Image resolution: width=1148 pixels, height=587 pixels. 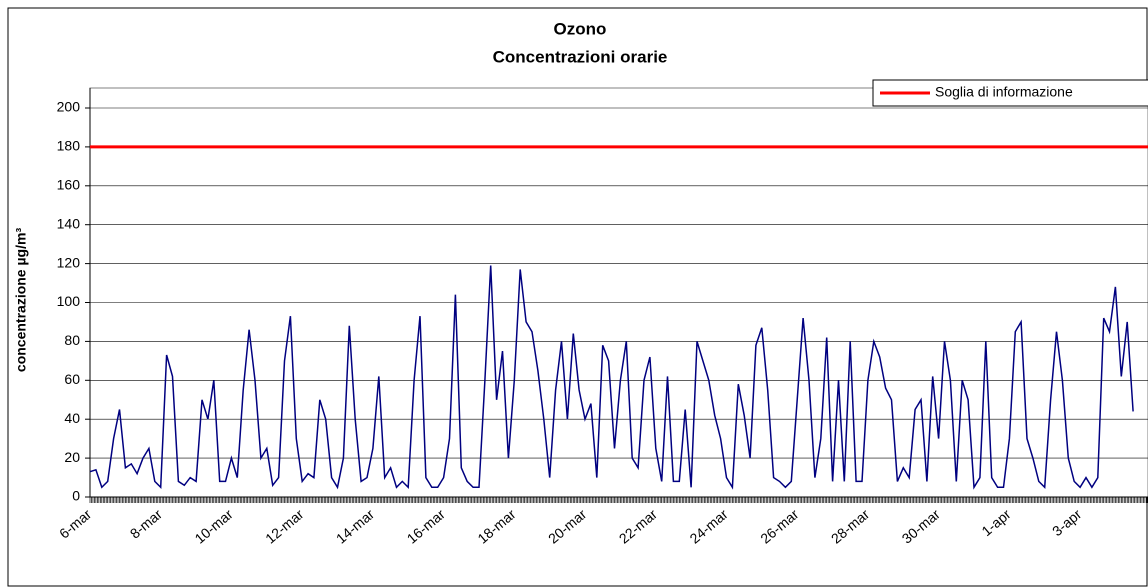 What do you see at coordinates (72, 379) in the screenshot?
I see `y-tick-label: 60` at bounding box center [72, 379].